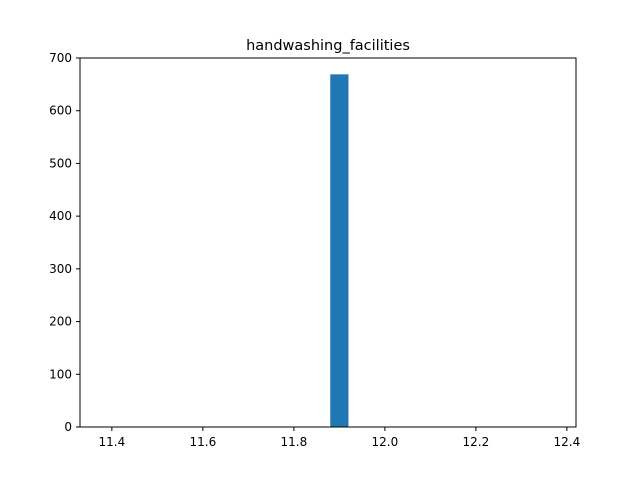  Describe the element at coordinates (60, 111) in the screenshot. I see `y-tick-label: 600` at that location.